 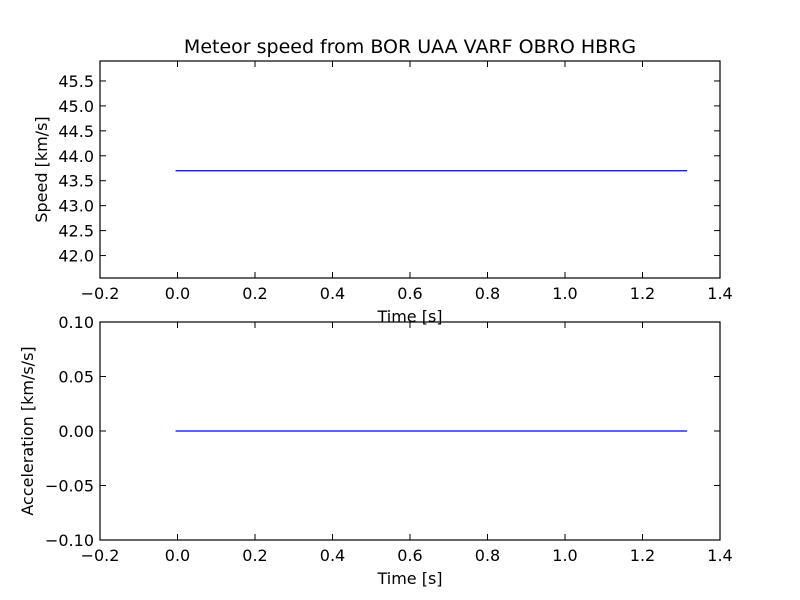 What do you see at coordinates (41, 169) in the screenshot?
I see `speed-y-axis-label: Speed [km/s]` at bounding box center [41, 169].